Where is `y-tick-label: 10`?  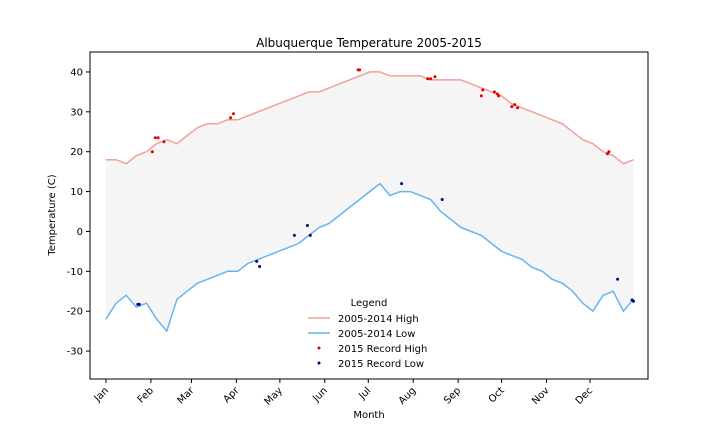 y-tick-label: 10 is located at coordinates (76, 192).